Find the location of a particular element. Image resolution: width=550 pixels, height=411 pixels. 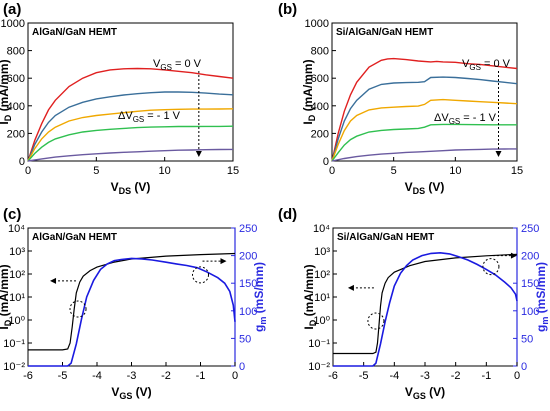

panel-label: (a) is located at coordinates (12, 9).